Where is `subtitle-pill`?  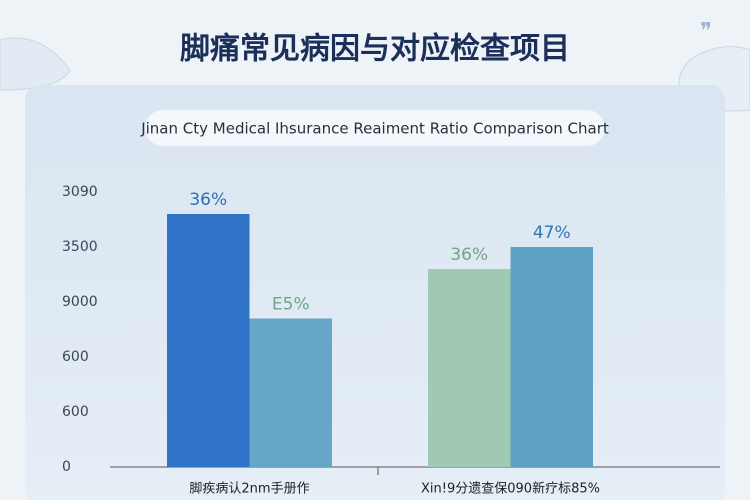
subtitle-pill is located at coordinates (375, 128).